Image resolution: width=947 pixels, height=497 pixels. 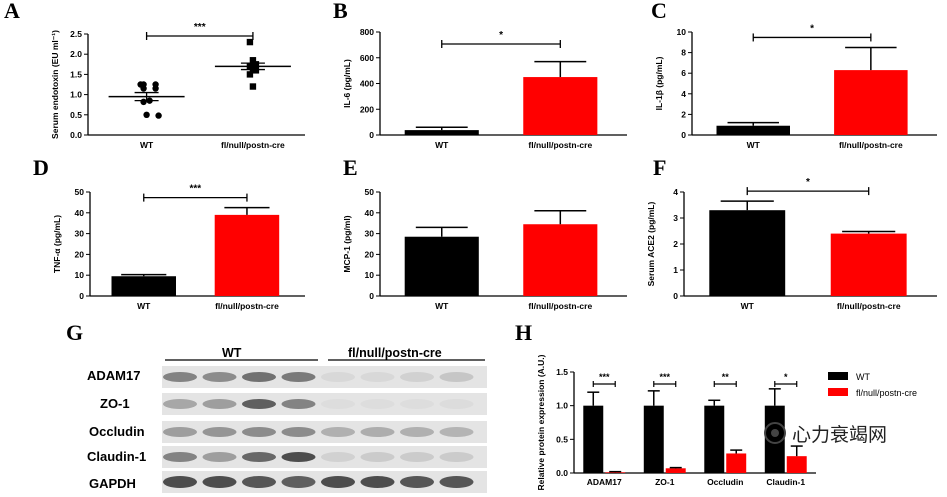 I want to click on panel-h-sig-stars-0: ***, so click(x=604, y=377).